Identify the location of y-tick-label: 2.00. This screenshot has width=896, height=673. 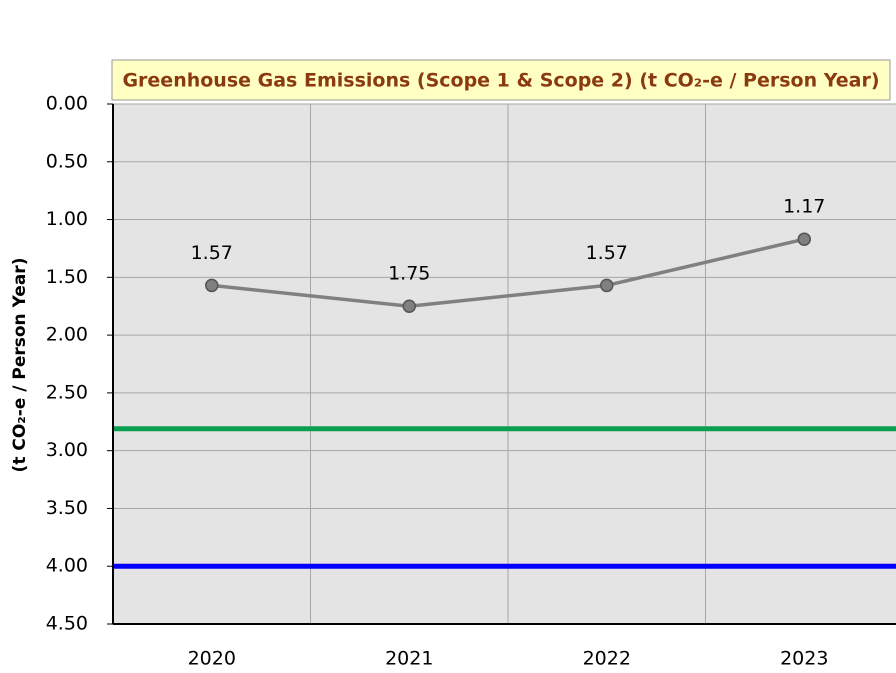
(67, 335).